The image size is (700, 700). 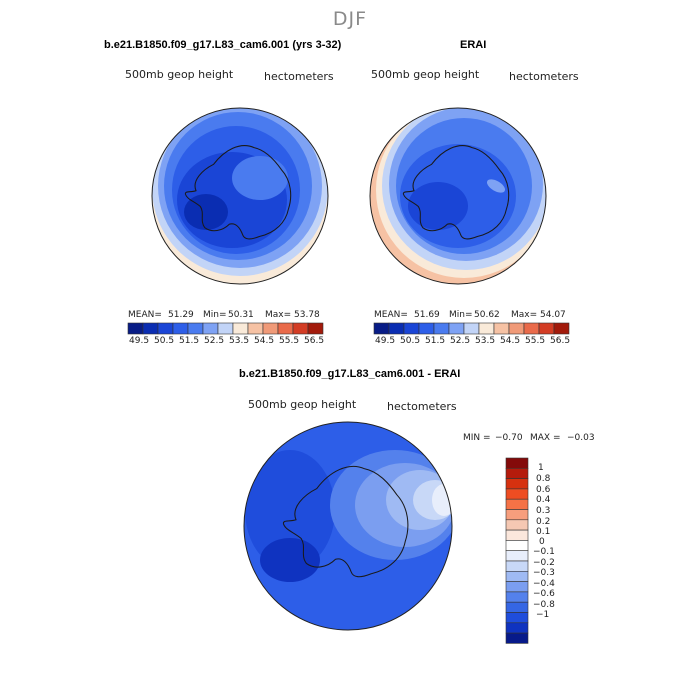 What do you see at coordinates (487, 315) in the screenshot?
I see `panel2-min-value: 50.62` at bounding box center [487, 315].